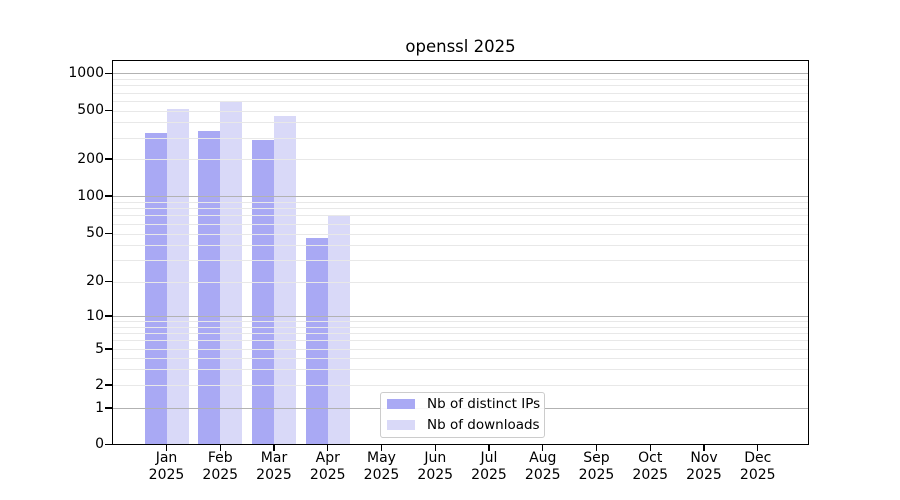 Image resolution: width=900 pixels, height=500 pixels. Describe the element at coordinates (462, 414) in the screenshot. I see `legend: Nb of distinct IPs Nb of downloads` at that location.